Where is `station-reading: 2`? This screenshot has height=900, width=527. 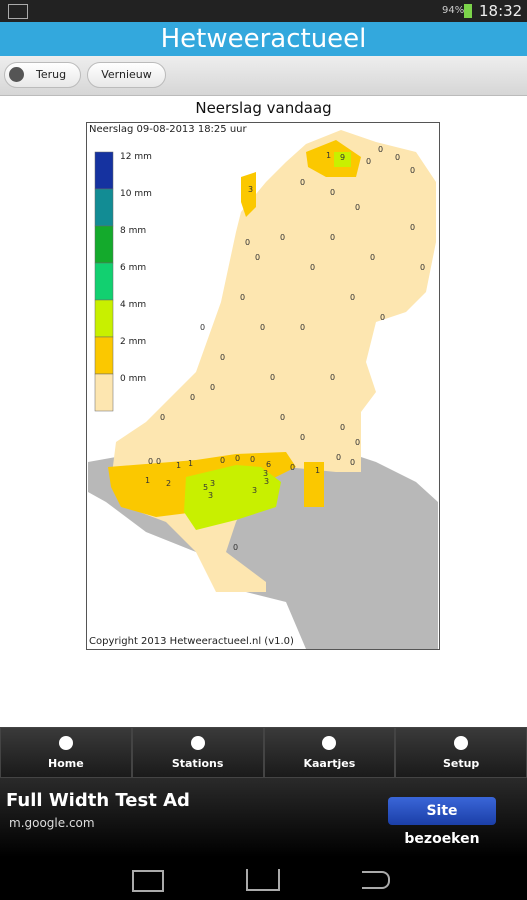
station-reading: 2 is located at coordinates (168, 483).